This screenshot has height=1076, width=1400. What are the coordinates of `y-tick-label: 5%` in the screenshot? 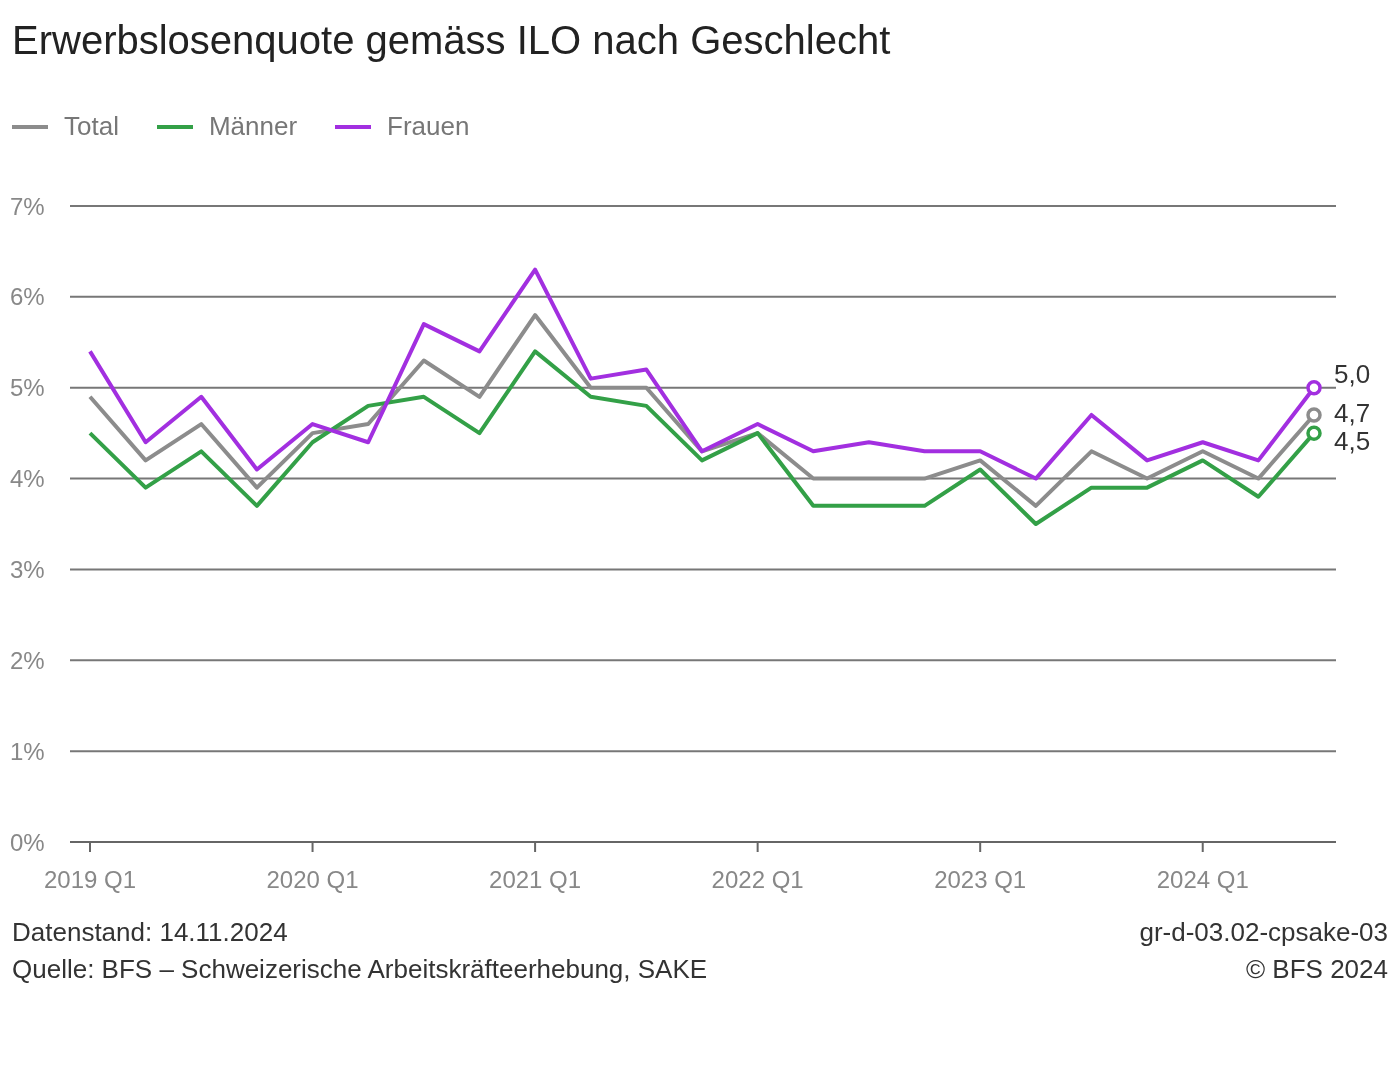 It's located at (27, 388).